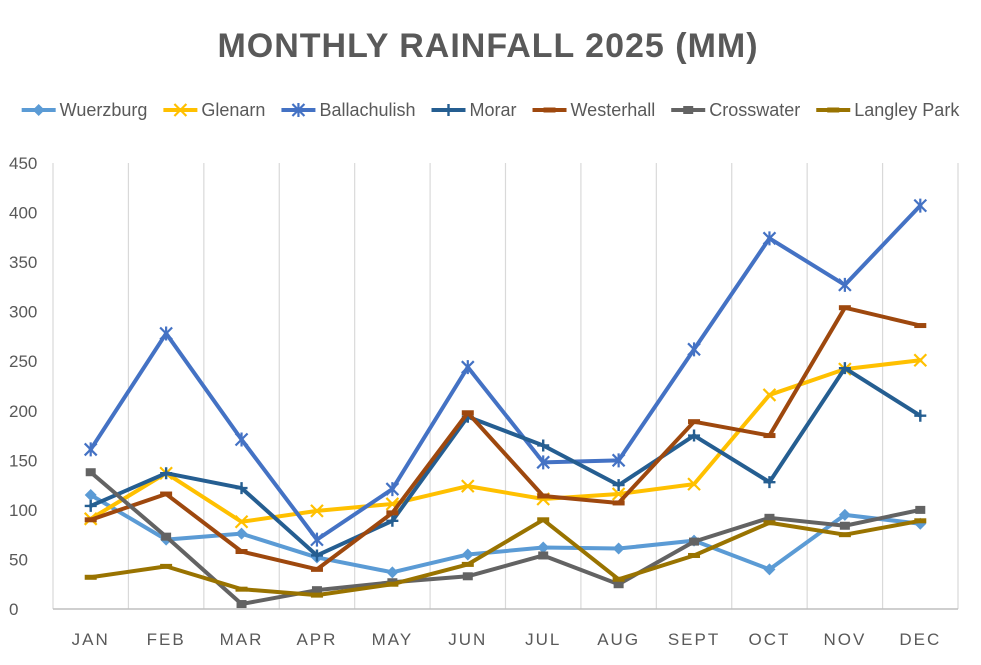 The image size is (981, 665). I want to click on legend-item-westerhall: Westerhall, so click(594, 110).